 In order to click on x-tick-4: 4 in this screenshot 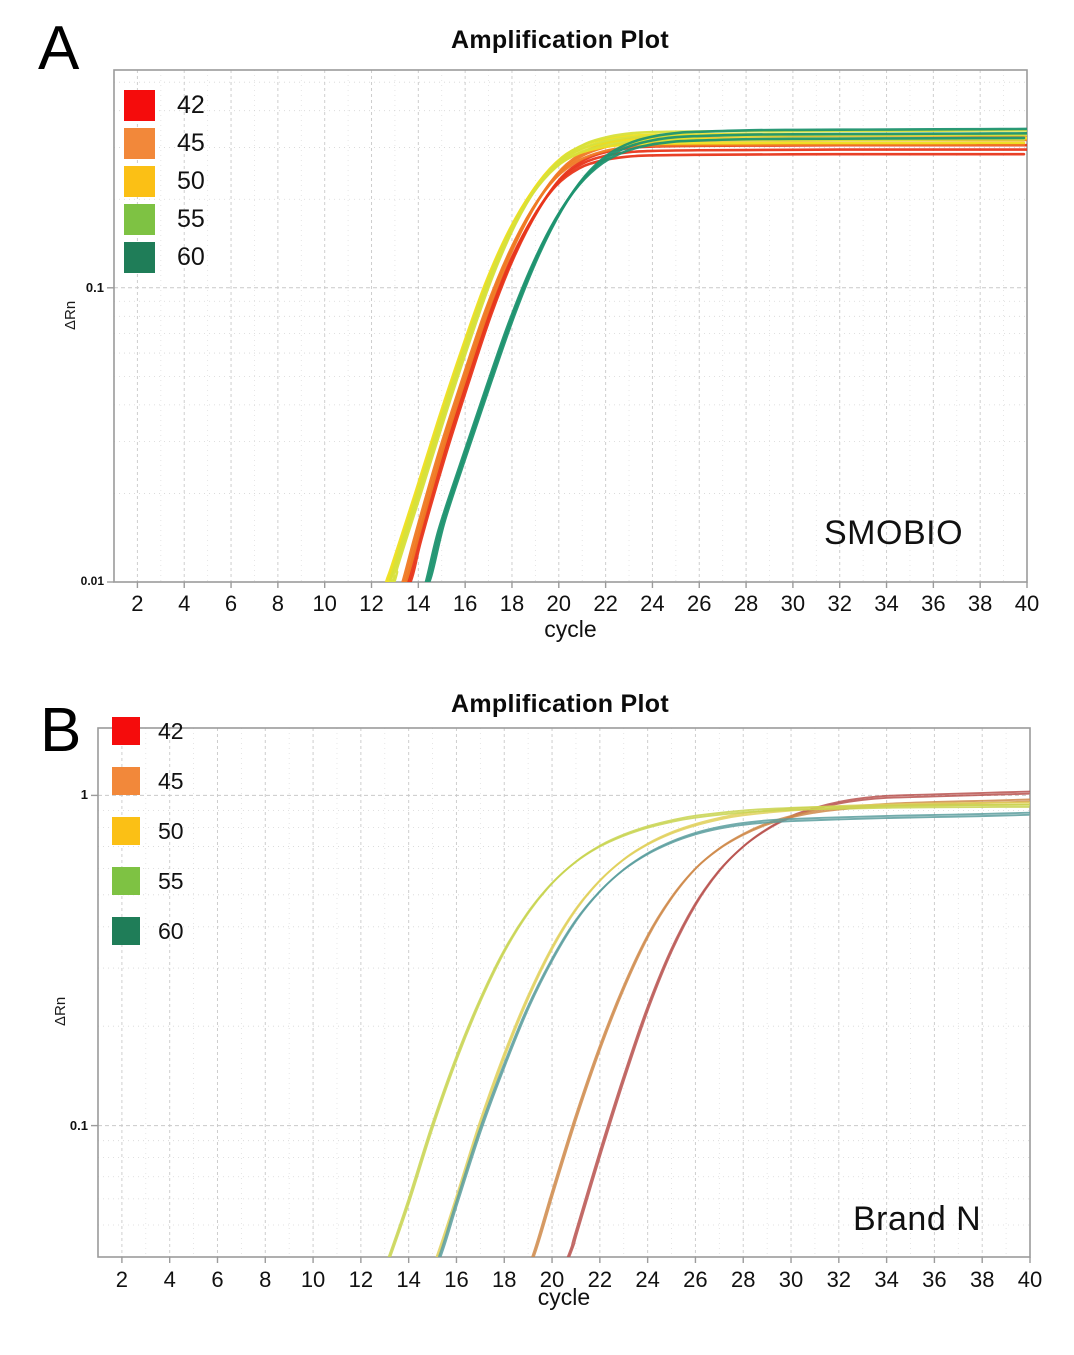, I will do `click(184, 603)`.